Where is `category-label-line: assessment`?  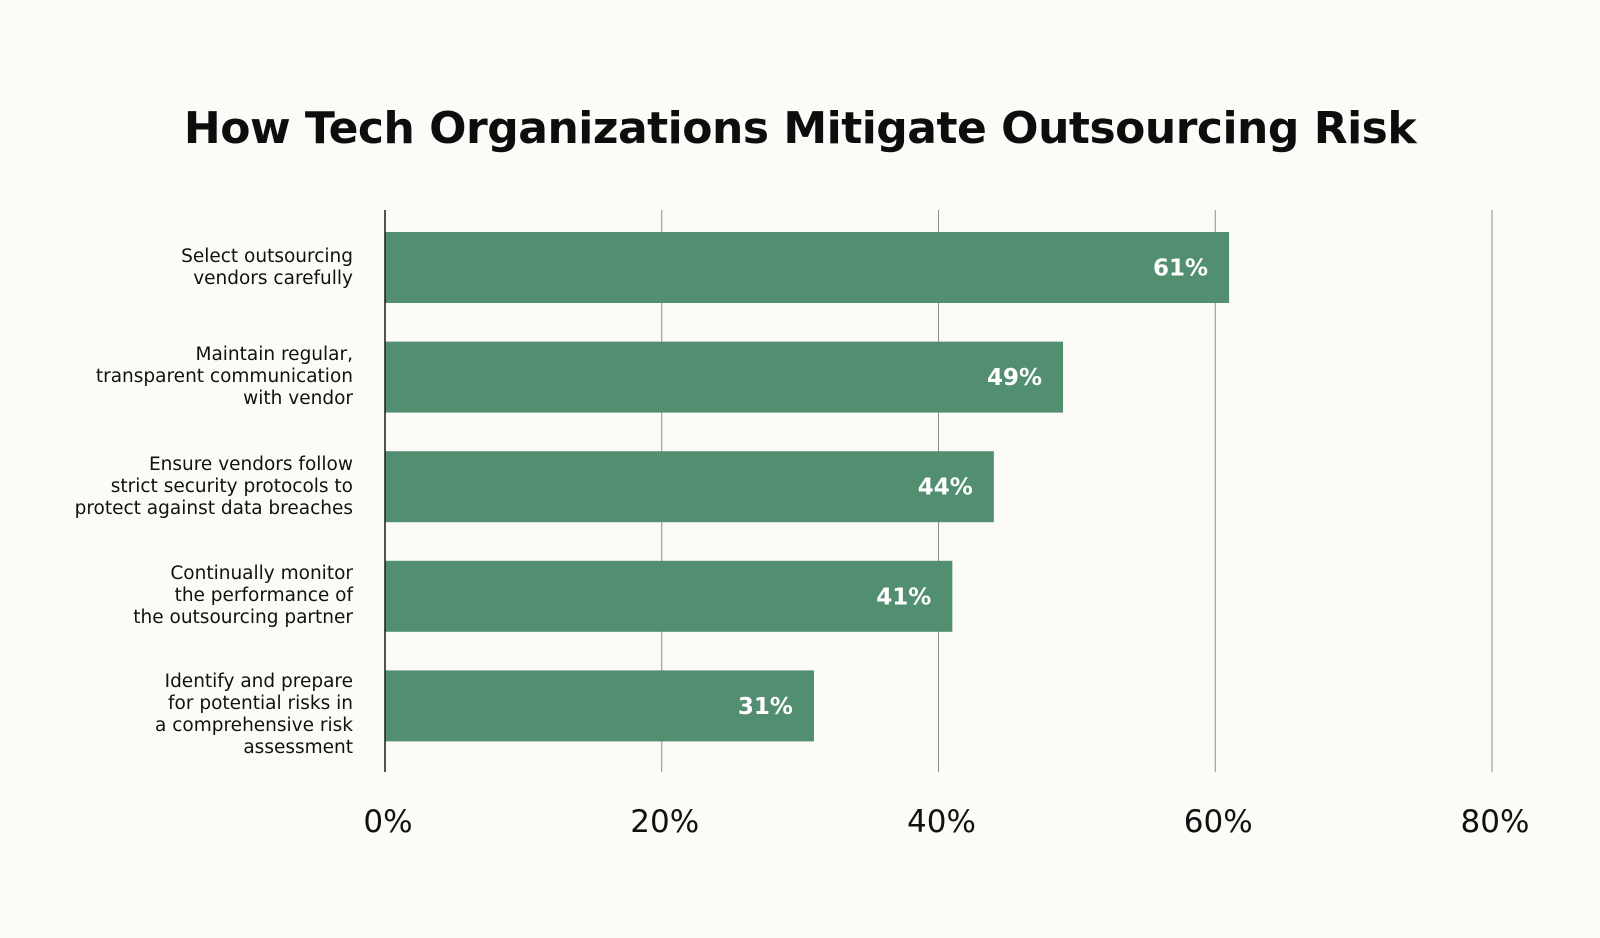 category-label-line: assessment is located at coordinates (298, 747).